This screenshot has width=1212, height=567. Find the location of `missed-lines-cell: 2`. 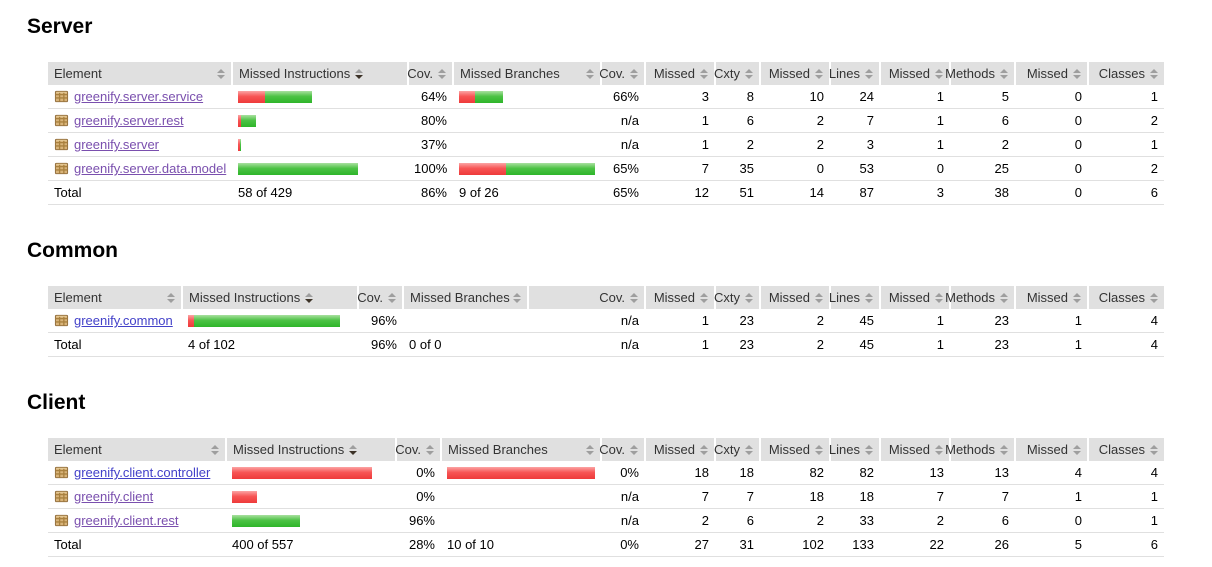

missed-lines-cell: 2 is located at coordinates (795, 520).